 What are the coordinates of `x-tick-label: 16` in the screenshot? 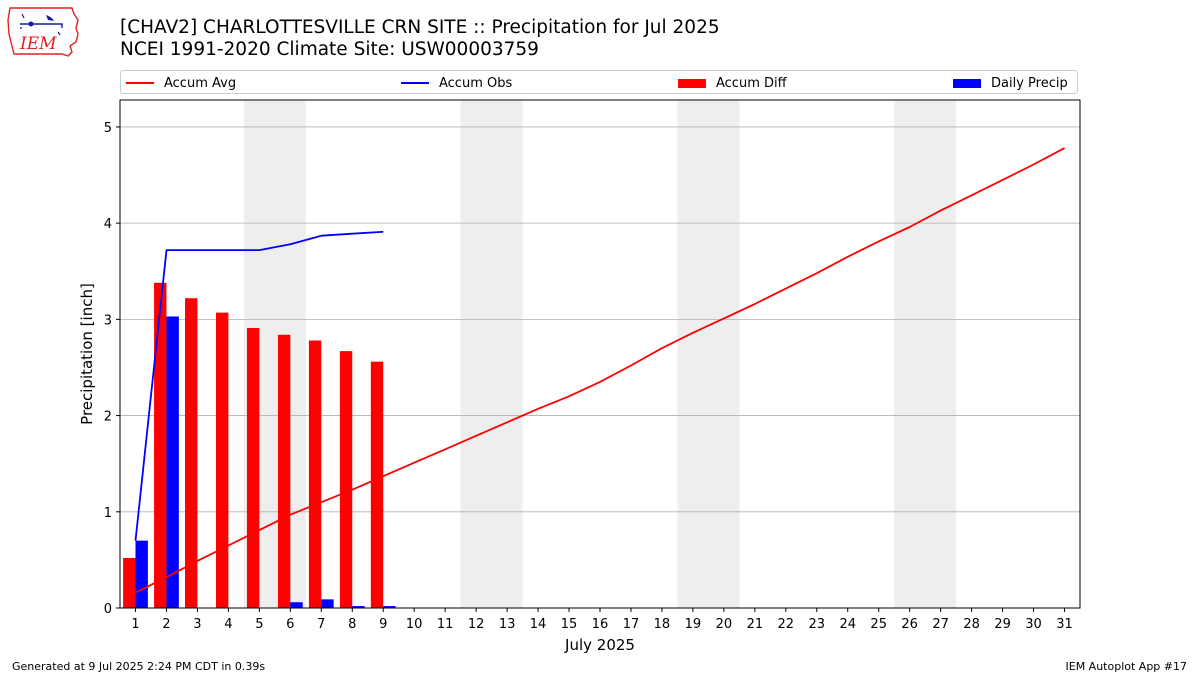 It's located at (600, 624).